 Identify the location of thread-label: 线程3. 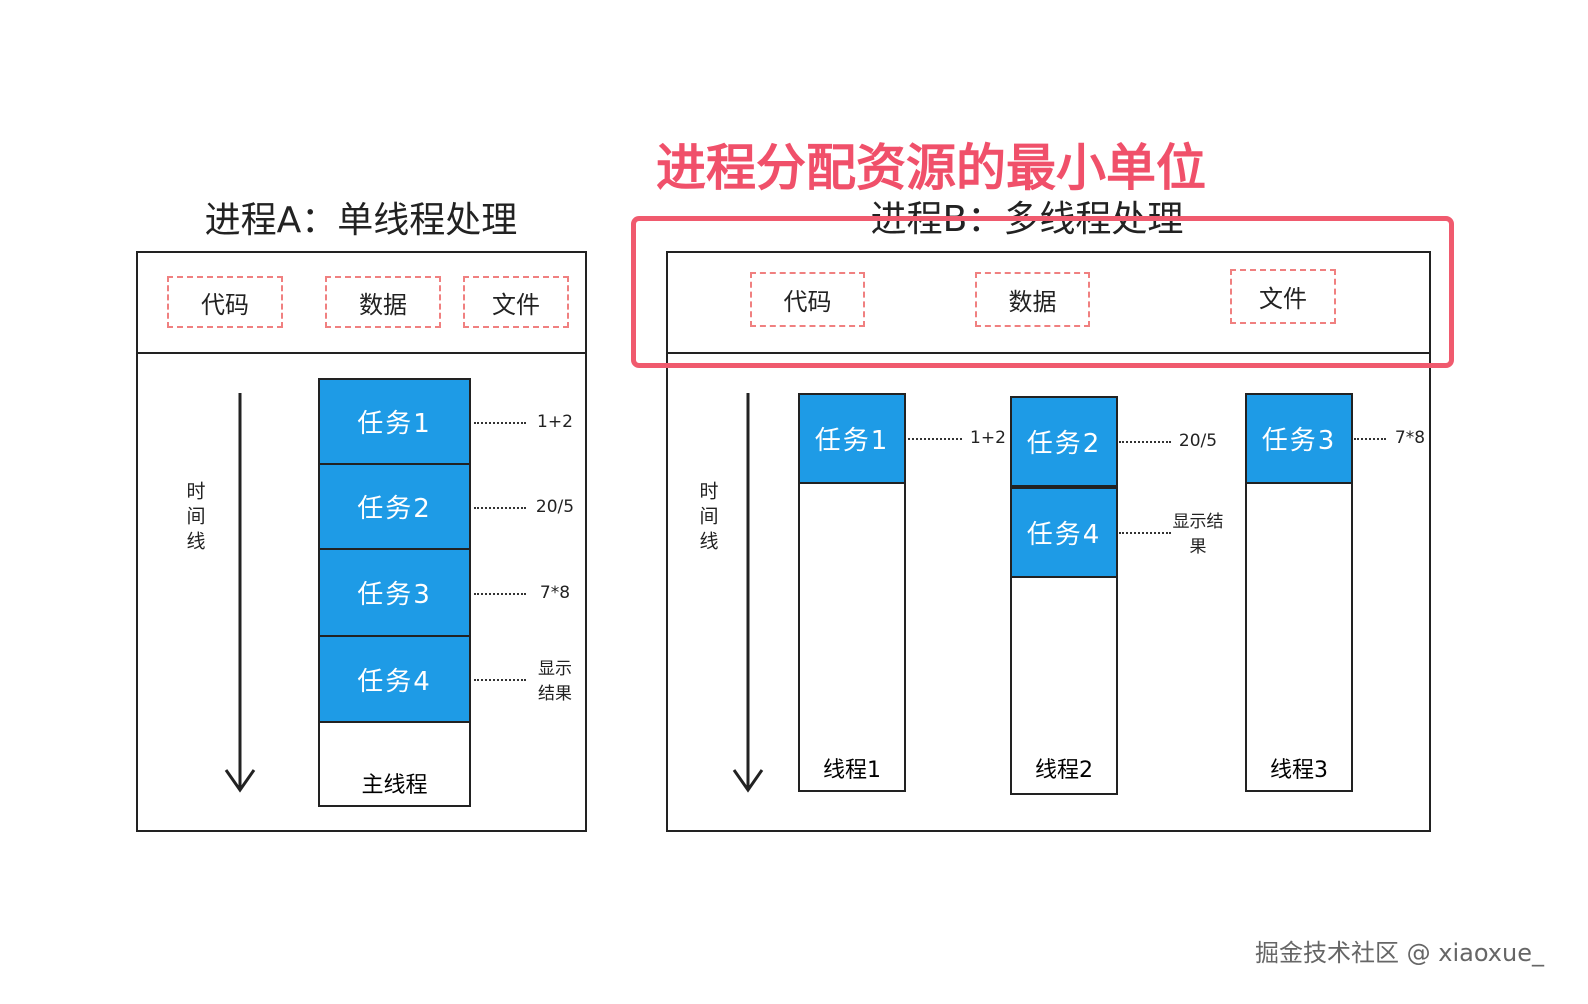
(1299, 770).